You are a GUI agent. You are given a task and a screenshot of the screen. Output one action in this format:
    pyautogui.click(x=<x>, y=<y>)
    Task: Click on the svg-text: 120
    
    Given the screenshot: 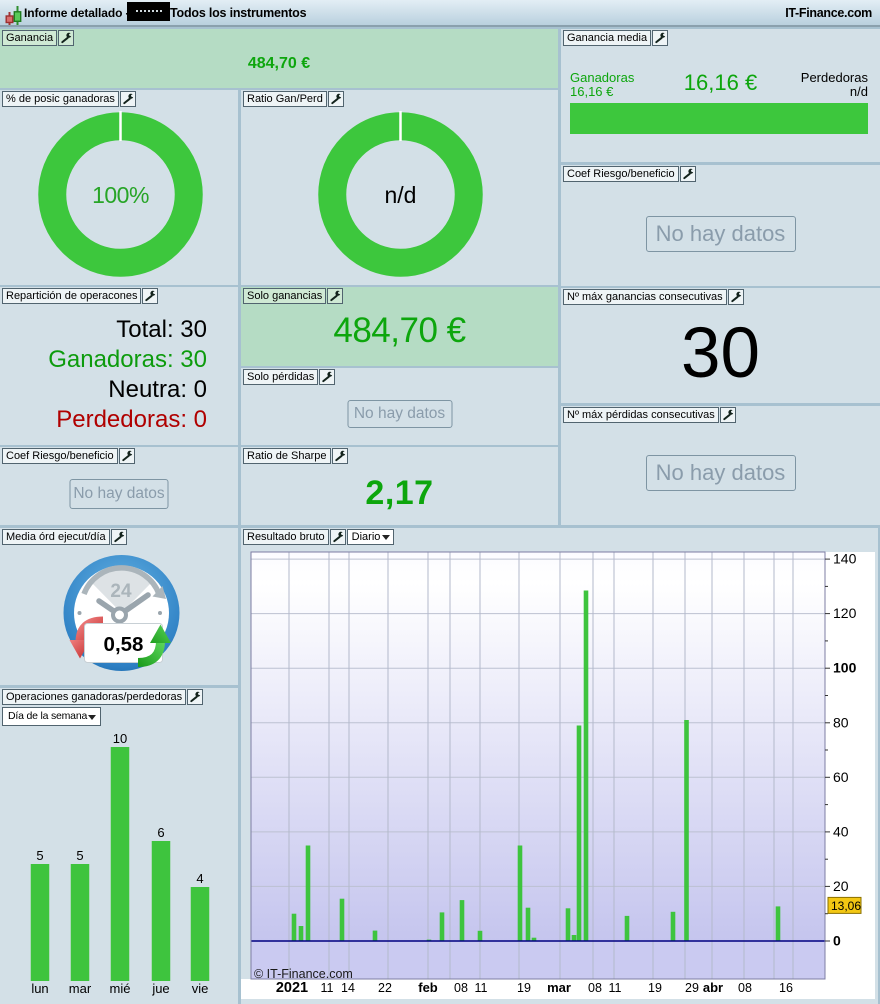 What is the action you would take?
    pyautogui.click(x=845, y=613)
    